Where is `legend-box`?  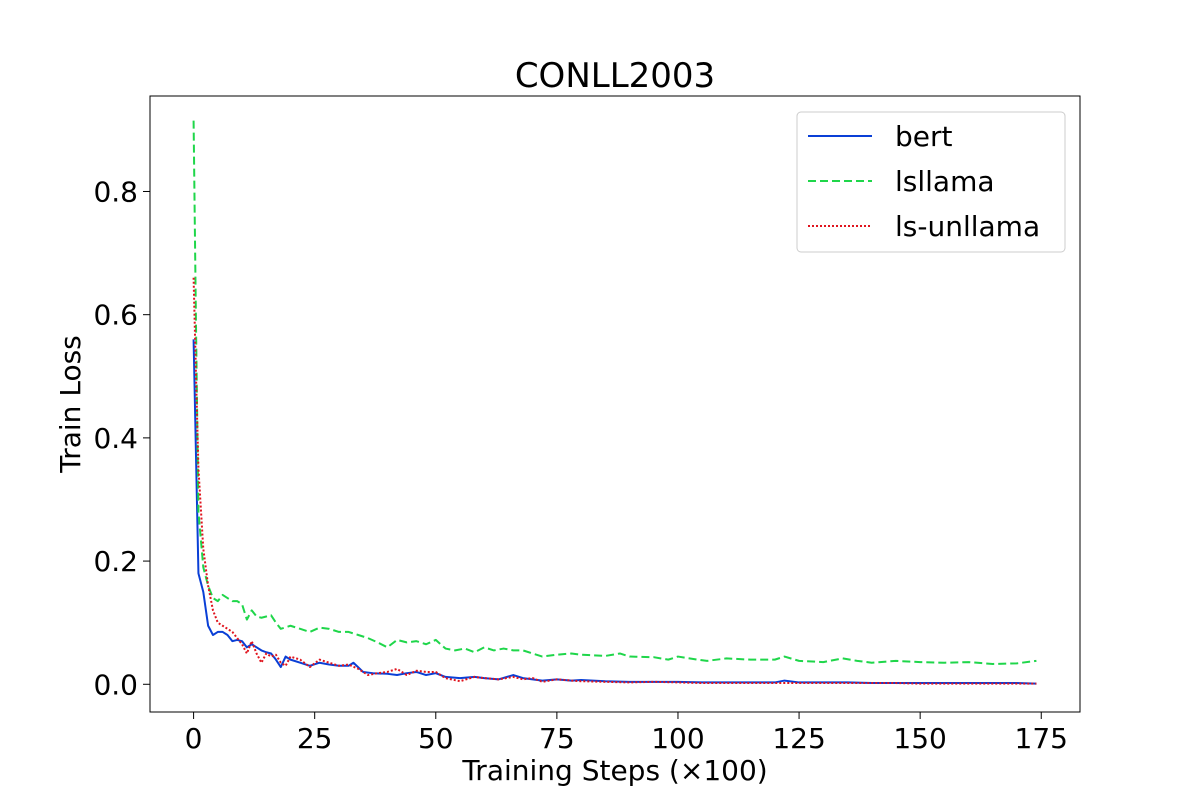
legend-box is located at coordinates (931, 182).